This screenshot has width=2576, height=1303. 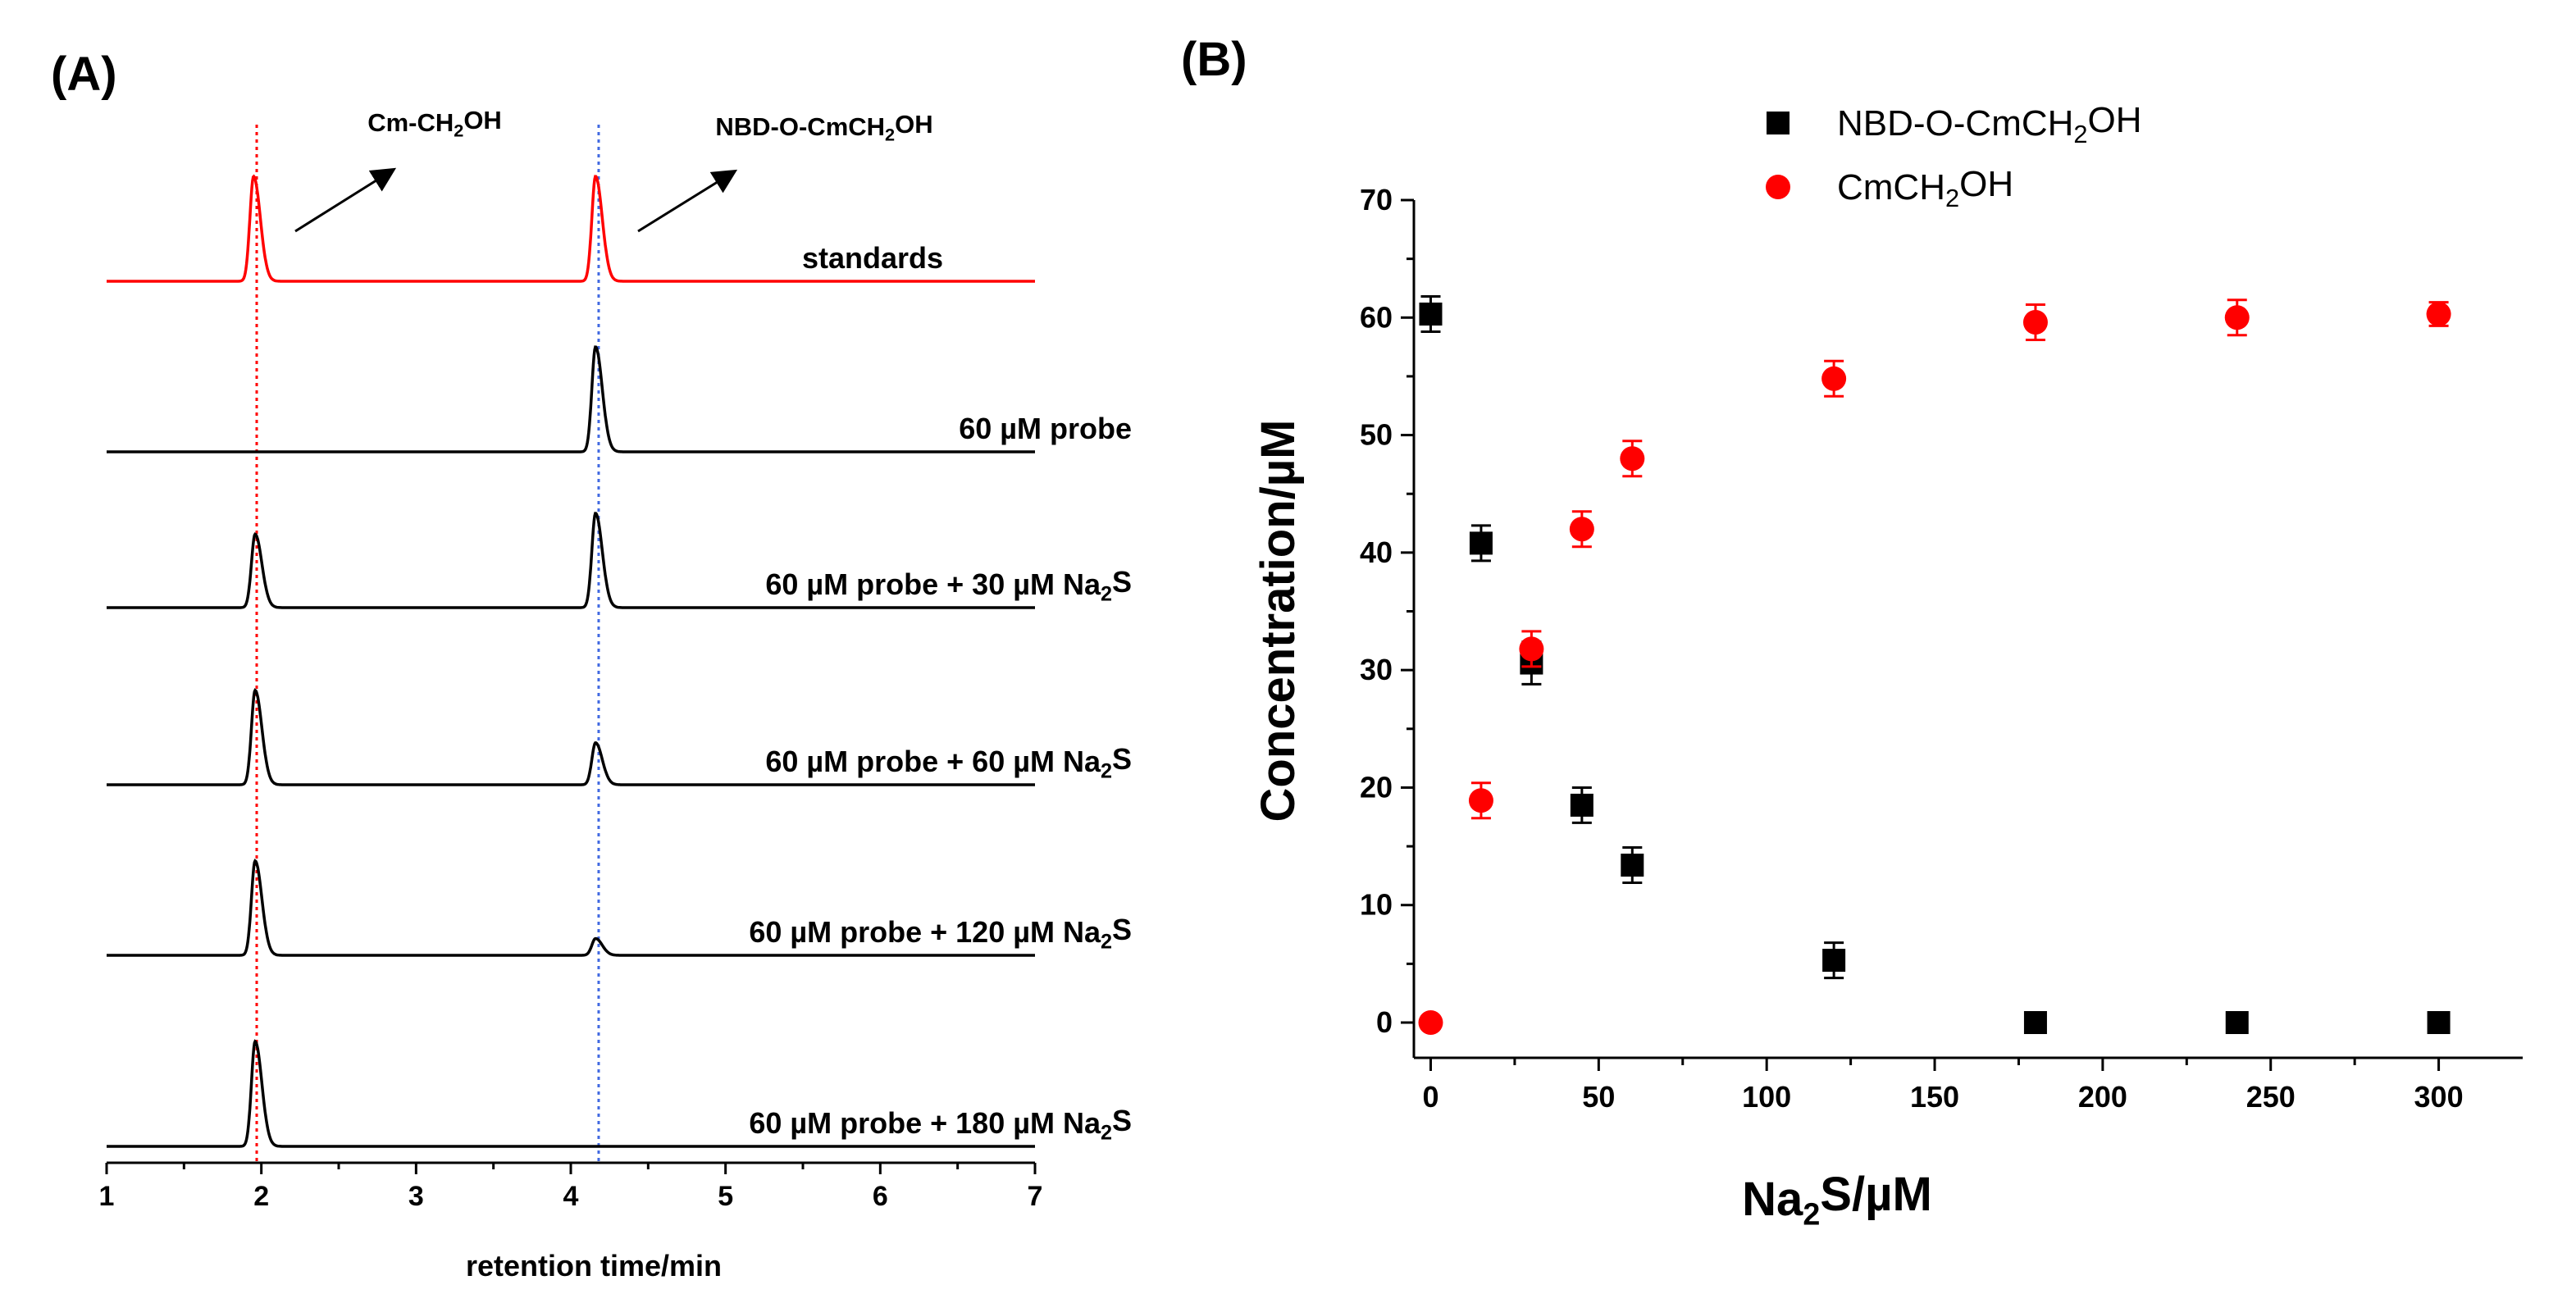 What do you see at coordinates (1376, 669) in the screenshot?
I see `y-tick-label-b: 30` at bounding box center [1376, 669].